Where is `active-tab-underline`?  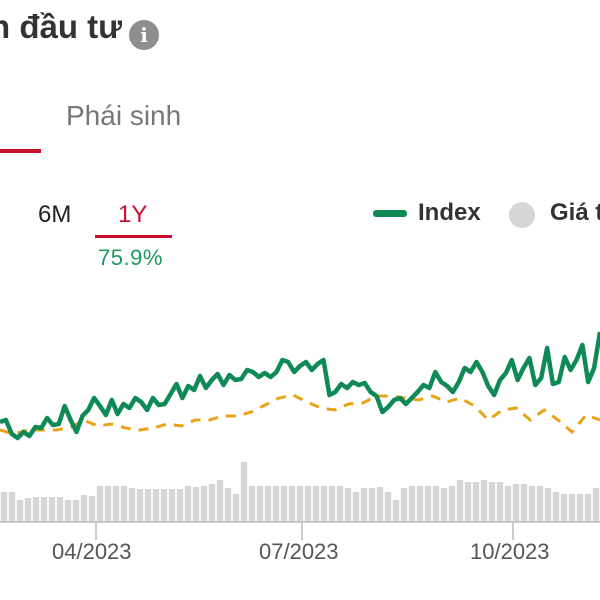 active-tab-underline is located at coordinates (20, 151).